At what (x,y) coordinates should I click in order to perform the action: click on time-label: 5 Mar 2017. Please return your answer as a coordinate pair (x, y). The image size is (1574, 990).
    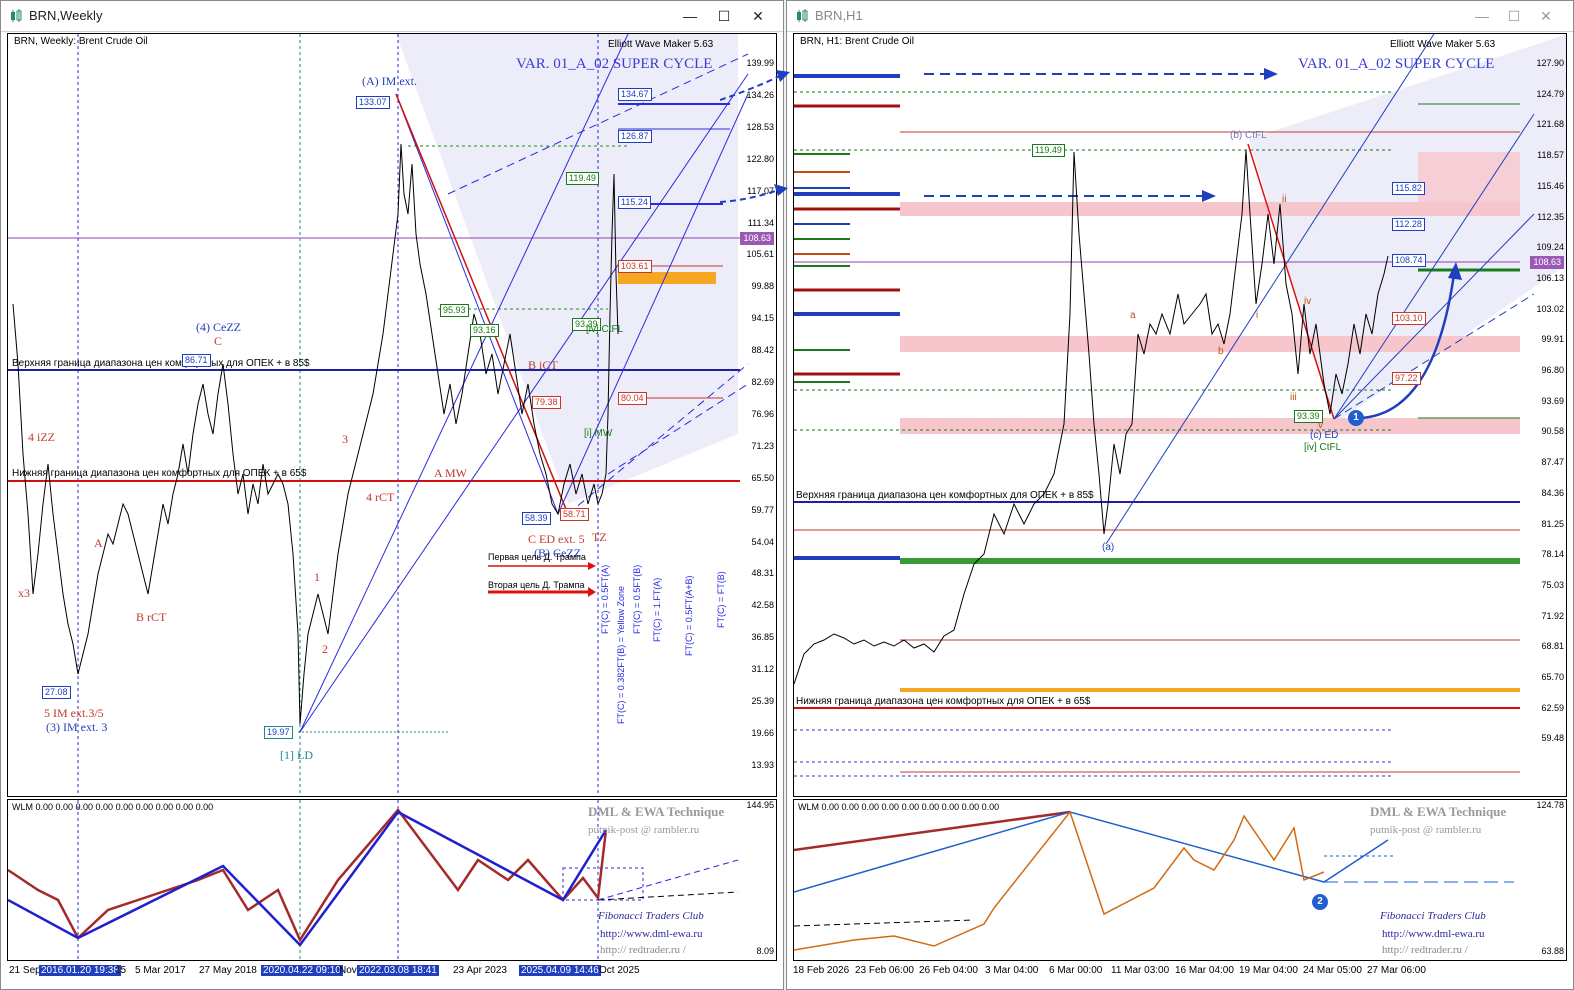
    Looking at the image, I should click on (160, 970).